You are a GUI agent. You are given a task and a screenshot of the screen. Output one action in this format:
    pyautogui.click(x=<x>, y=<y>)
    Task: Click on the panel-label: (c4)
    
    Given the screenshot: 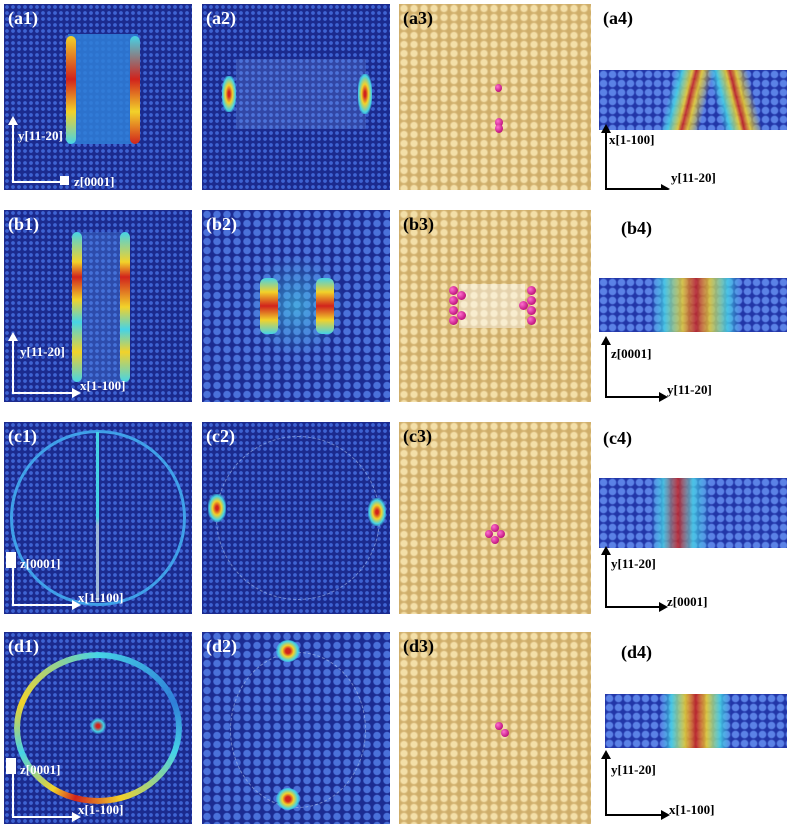 What is the action you would take?
    pyautogui.click(x=617, y=438)
    